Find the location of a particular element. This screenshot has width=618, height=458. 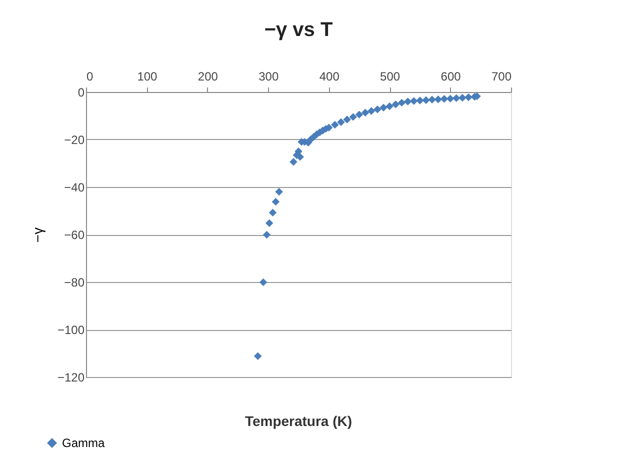

x-tick-label: 0 is located at coordinates (90, 77).